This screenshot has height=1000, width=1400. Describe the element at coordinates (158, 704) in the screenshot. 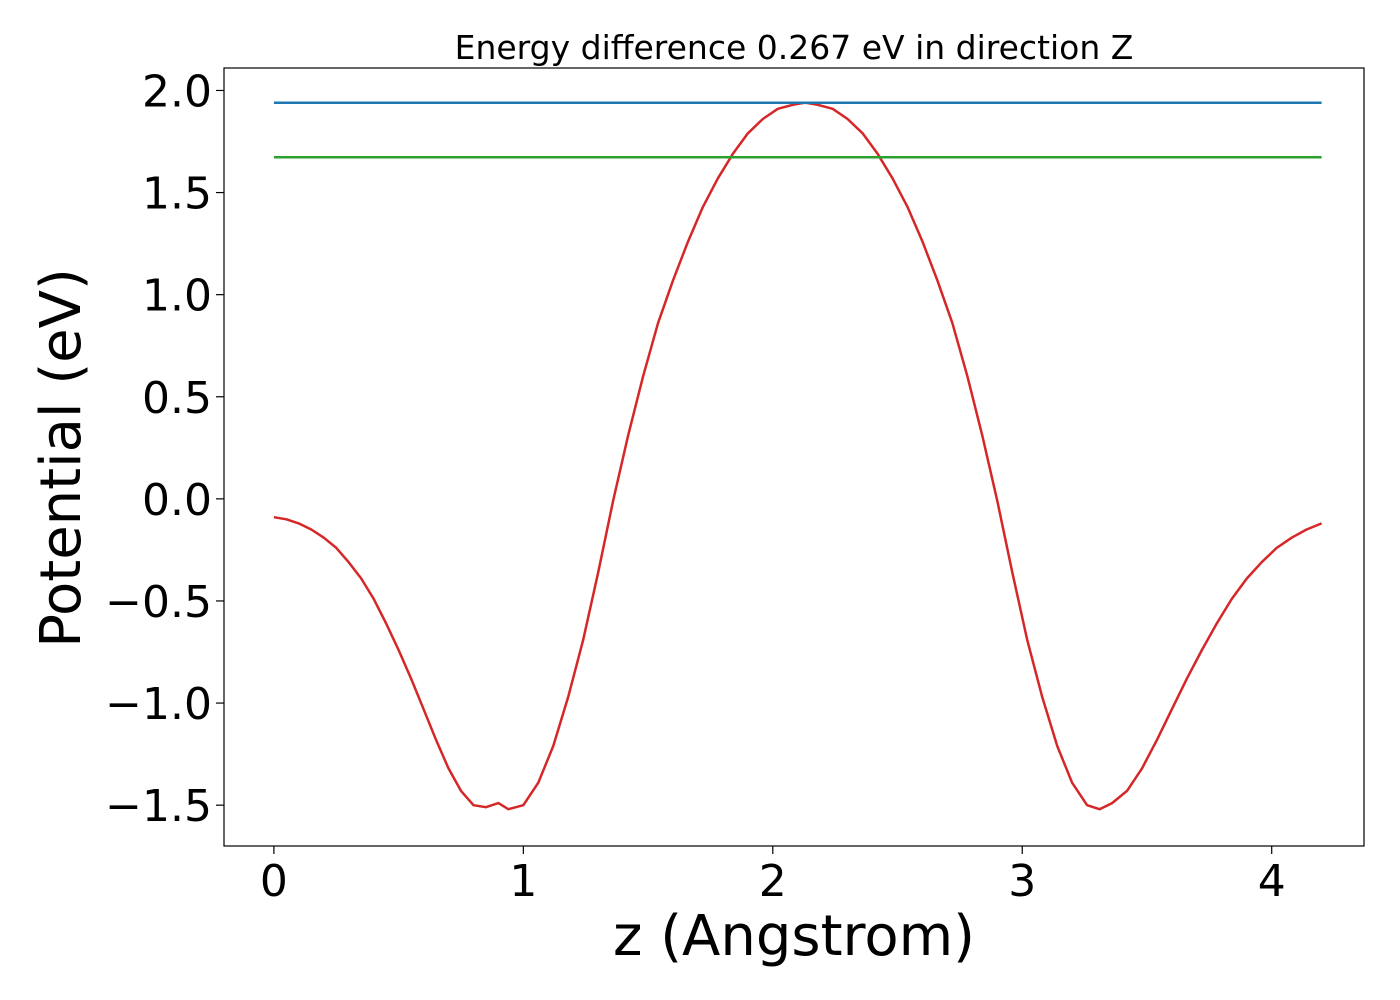

I see `y-tick-label: −1.0` at that location.